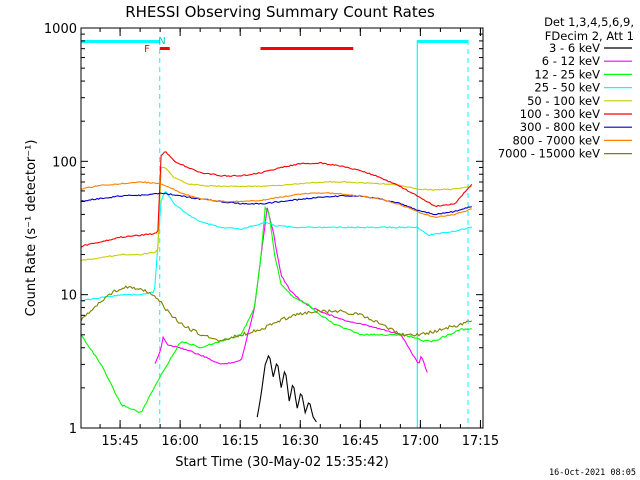  I want to click on y-tick-label-1000: 1000, so click(60, 29).